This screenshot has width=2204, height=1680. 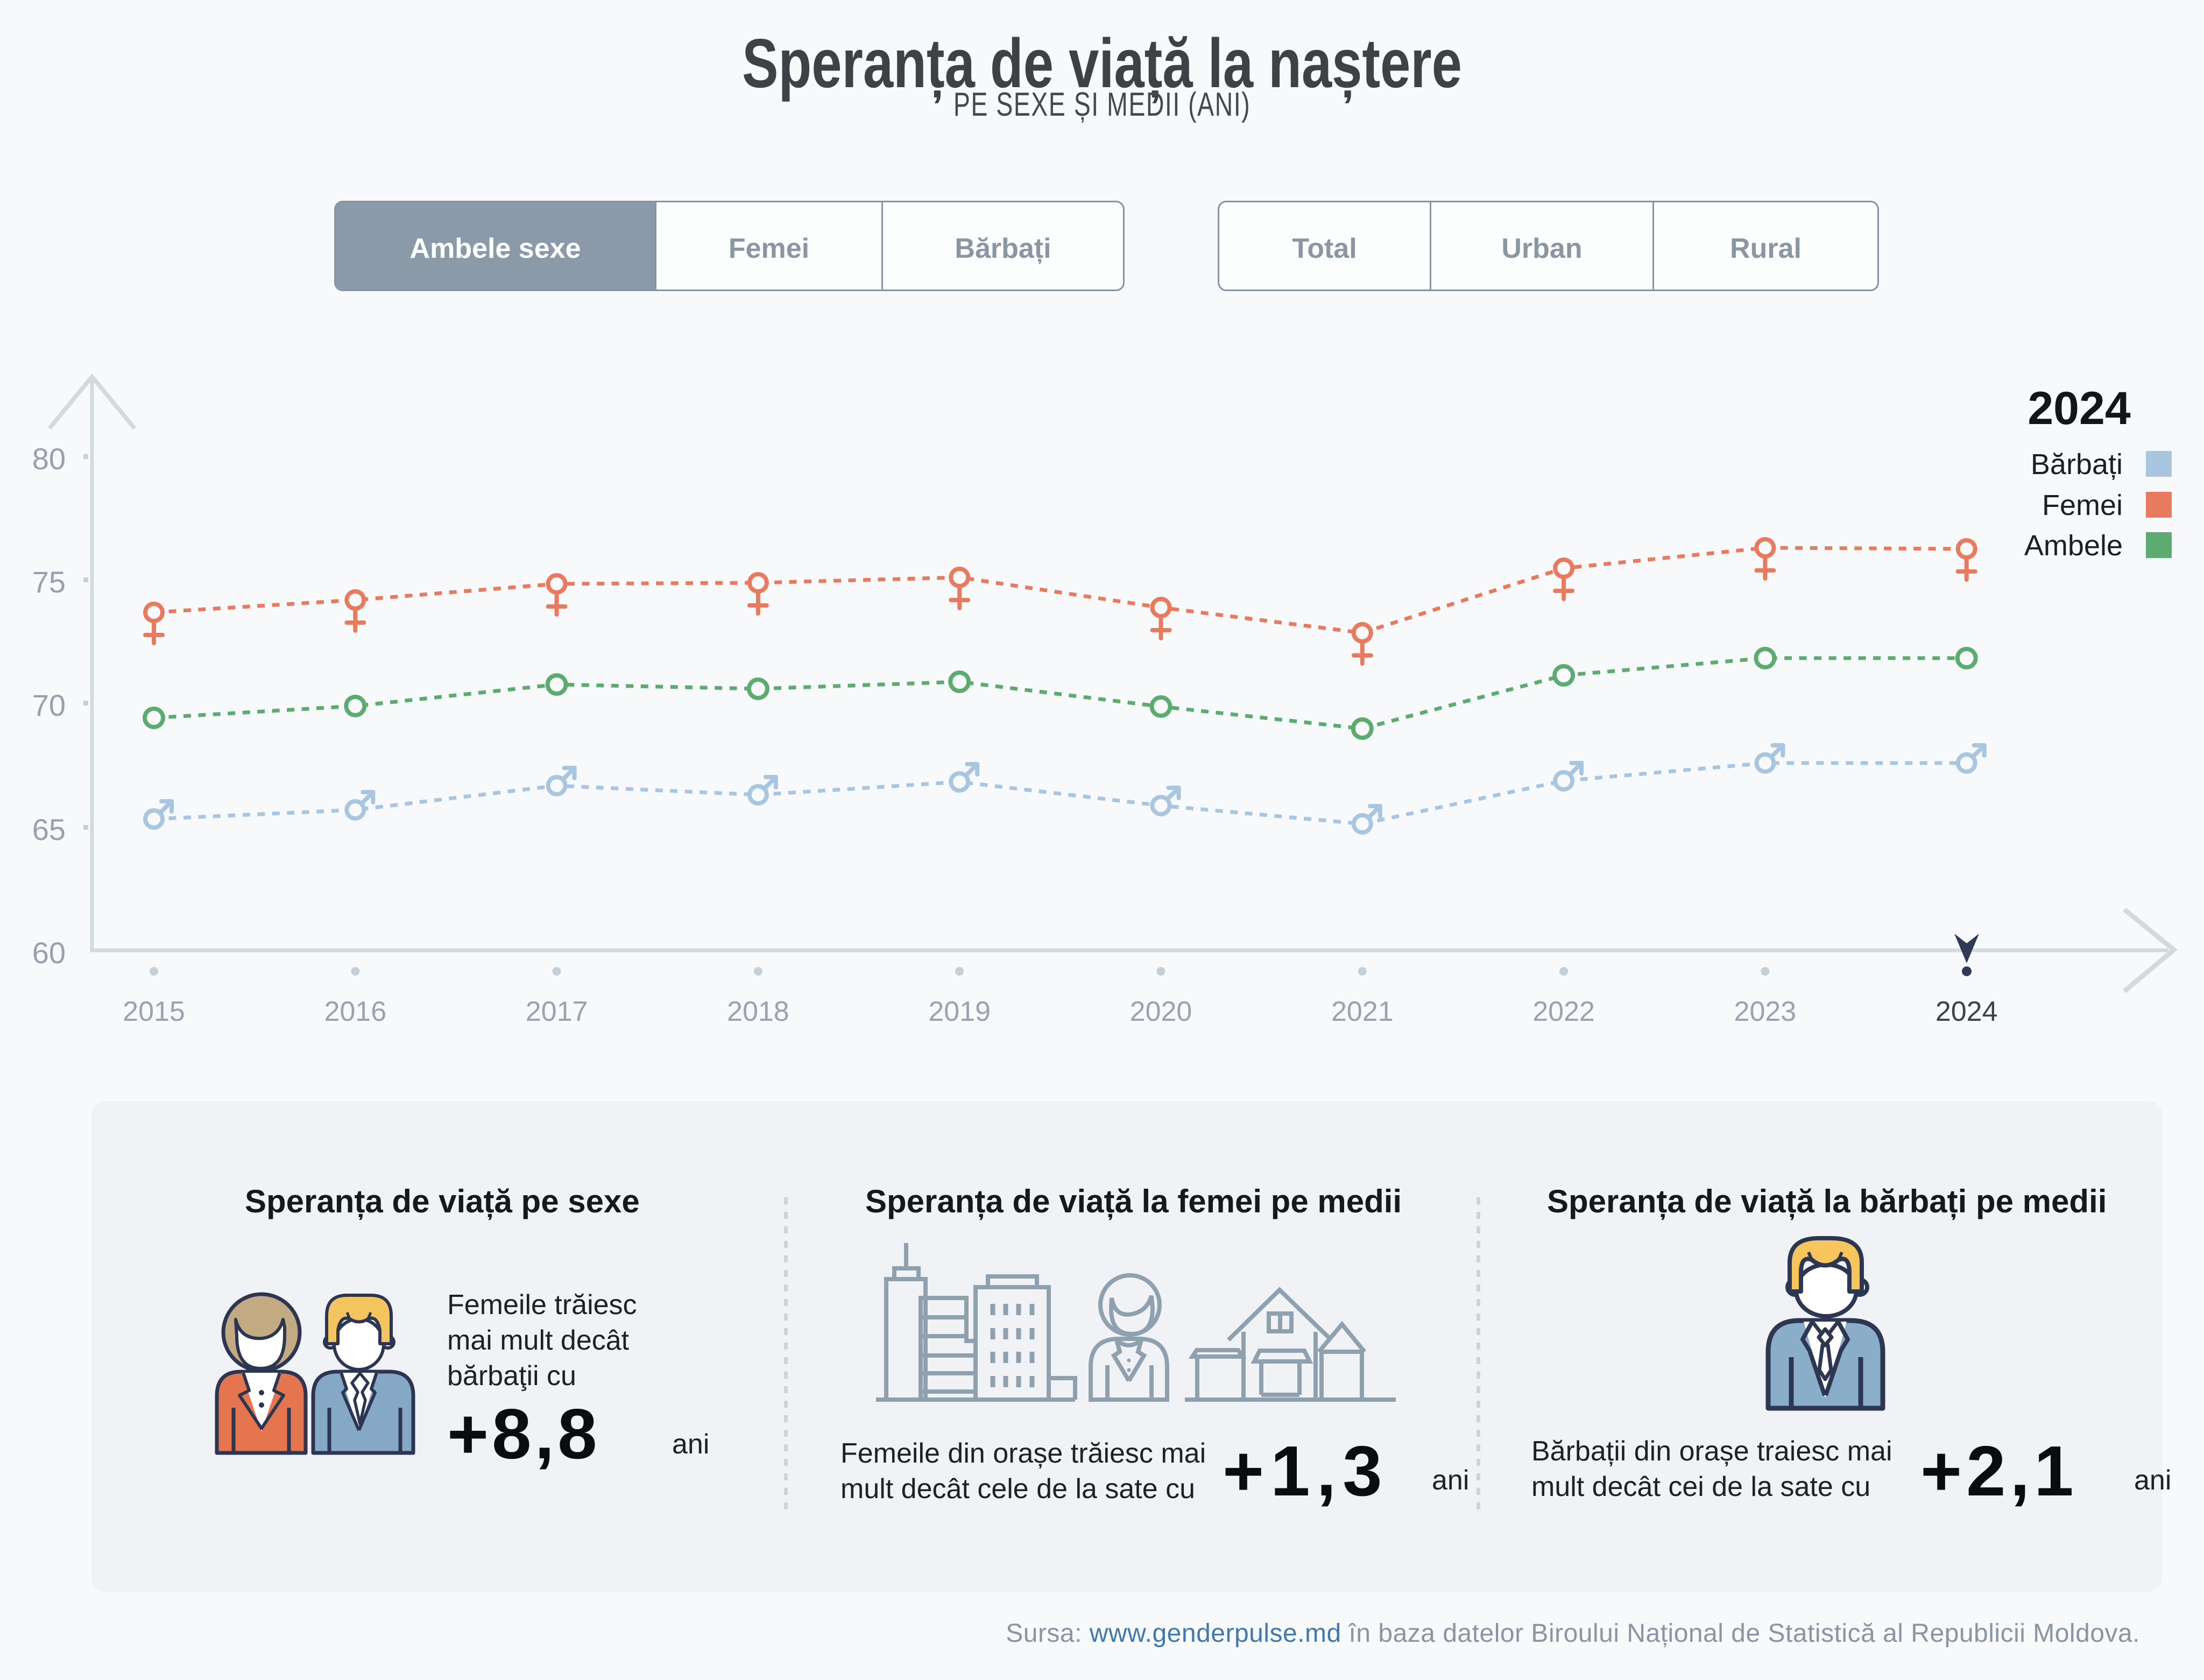 What do you see at coordinates (1563, 1011) in the screenshot?
I see `svg-text: 2022` at bounding box center [1563, 1011].